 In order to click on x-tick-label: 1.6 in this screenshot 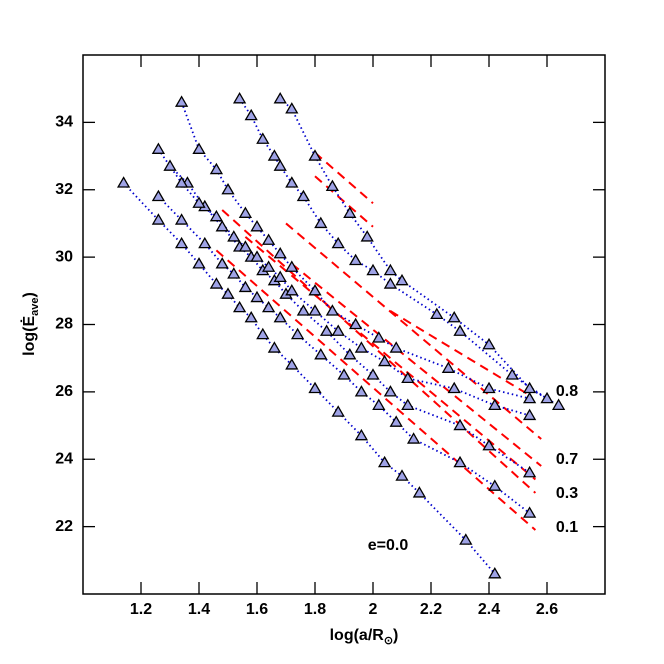, I will do `click(257, 609)`.